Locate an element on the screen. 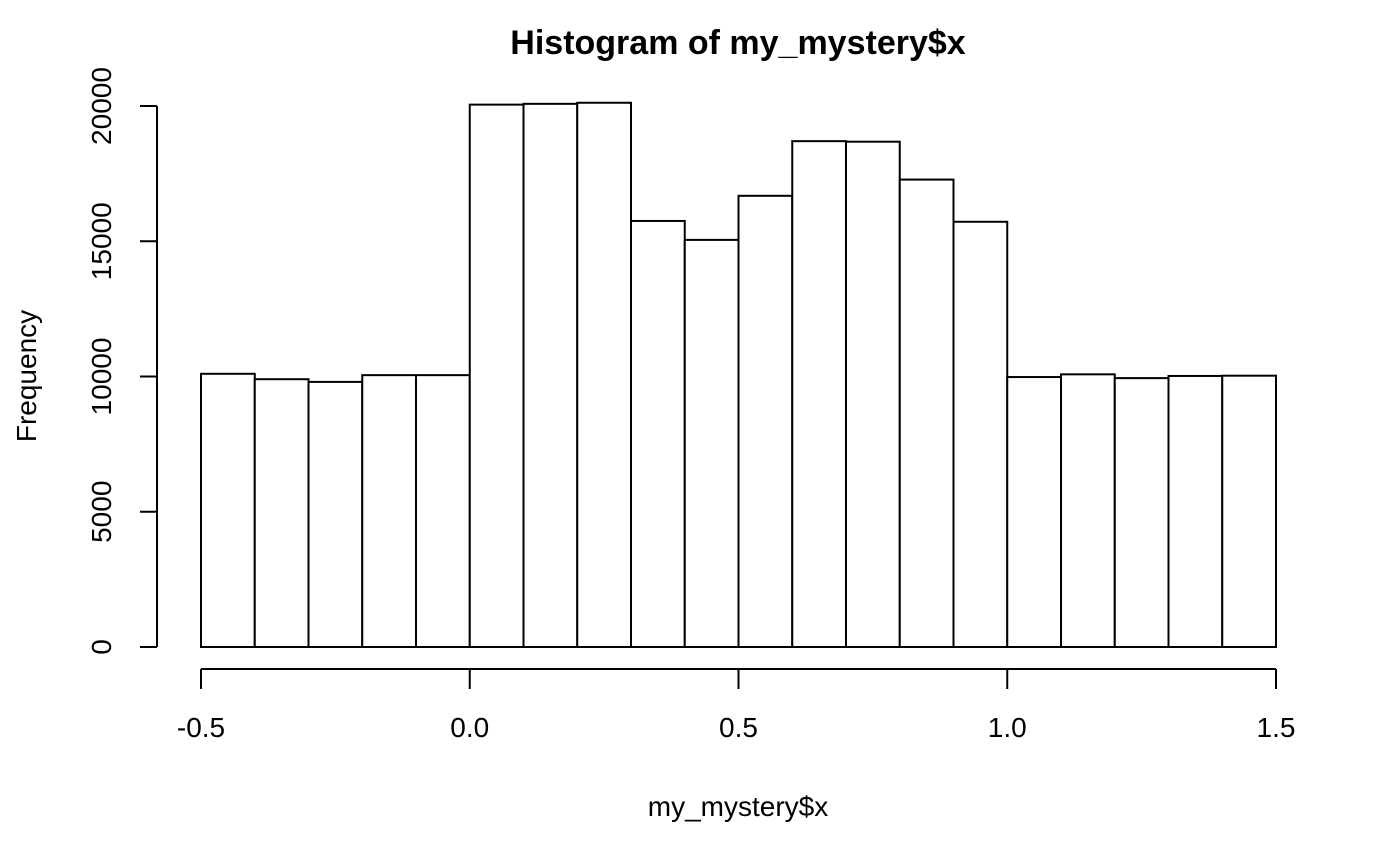  x-tick-label: -0.5 is located at coordinates (201, 727).